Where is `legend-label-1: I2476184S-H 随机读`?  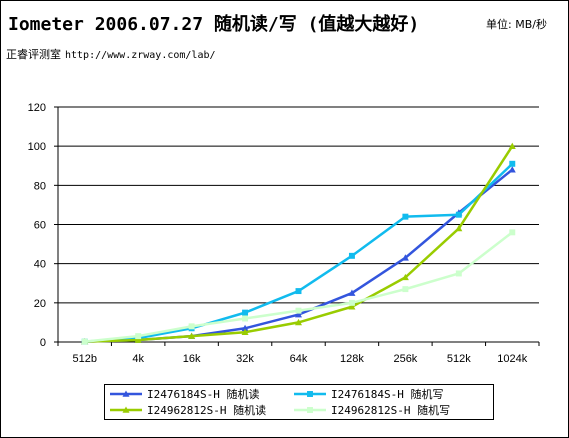 legend-label-1: I2476184S-H 随机读 is located at coordinates (203, 394).